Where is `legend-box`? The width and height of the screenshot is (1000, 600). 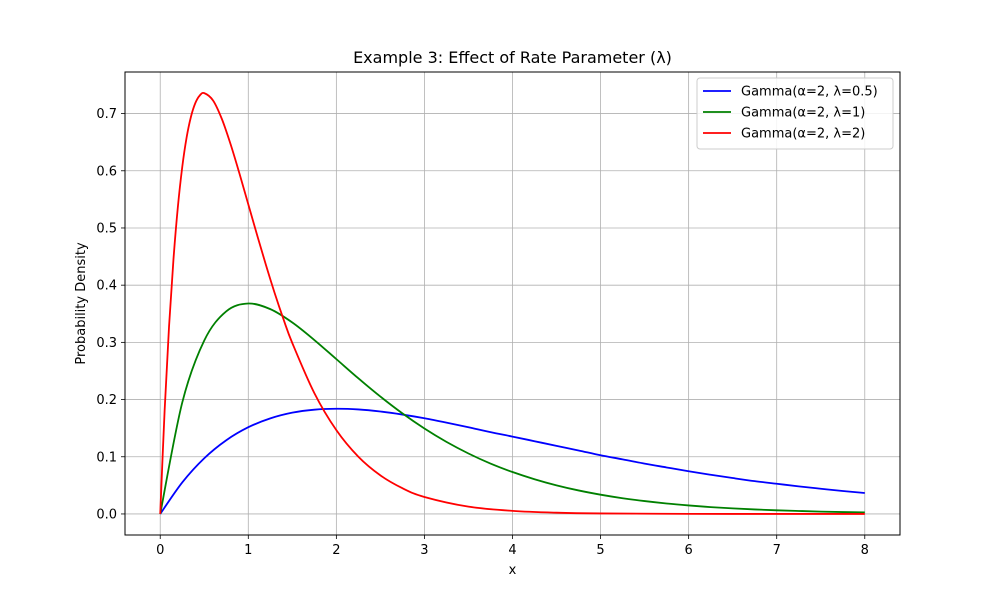 legend-box is located at coordinates (795, 113).